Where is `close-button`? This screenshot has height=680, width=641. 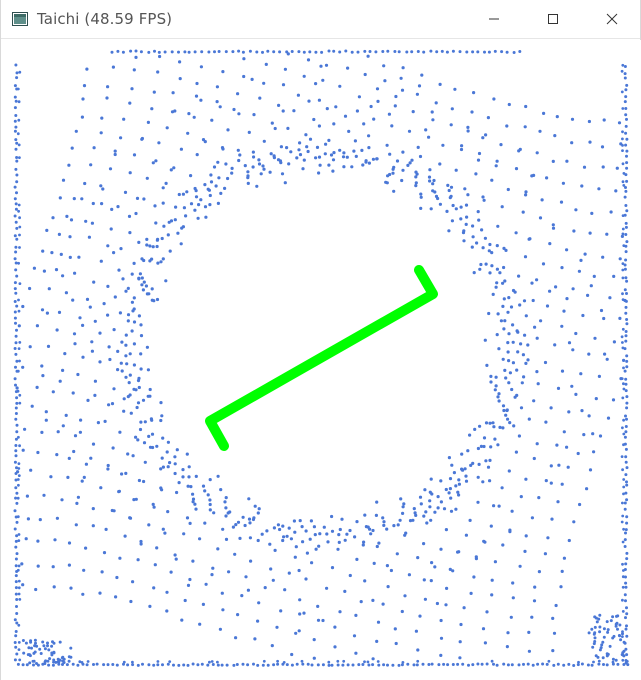 close-button is located at coordinates (612, 19).